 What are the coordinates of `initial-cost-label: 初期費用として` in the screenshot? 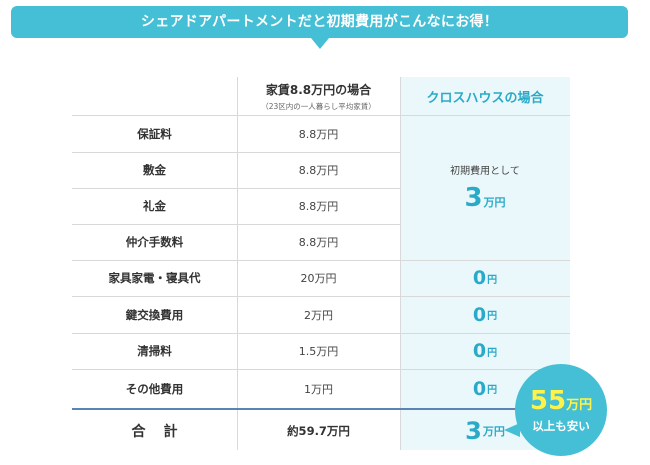 It's located at (485, 171).